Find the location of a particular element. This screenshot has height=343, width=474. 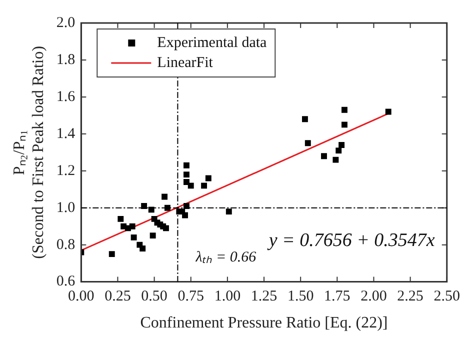

x-axis-title: Confinement Pressure Ratio [Eq. (22)] is located at coordinates (264, 323).